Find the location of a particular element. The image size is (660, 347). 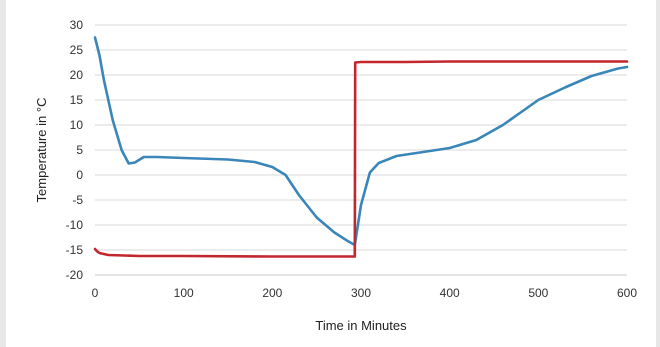

y-tick-label: -5 is located at coordinates (77, 200).